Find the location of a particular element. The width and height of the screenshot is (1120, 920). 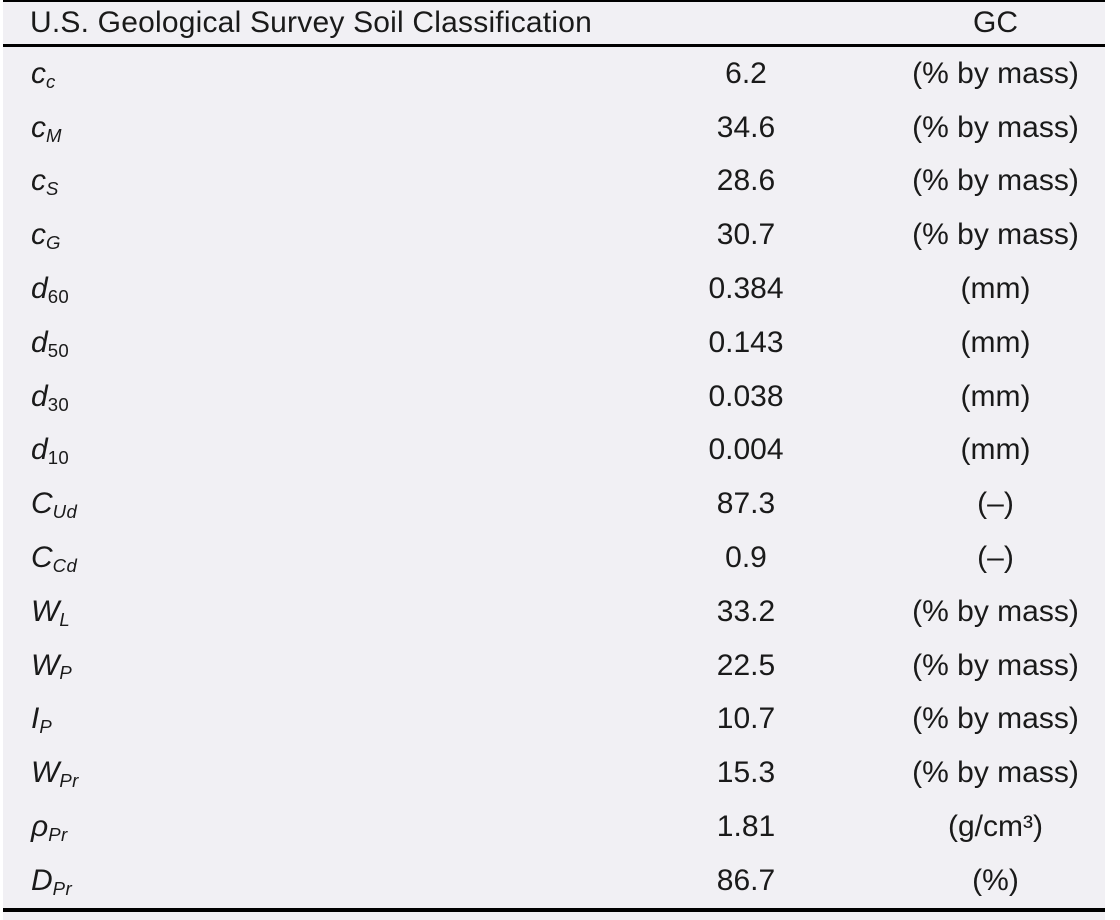

symbol-subscript: 60 is located at coordinates (58, 296).